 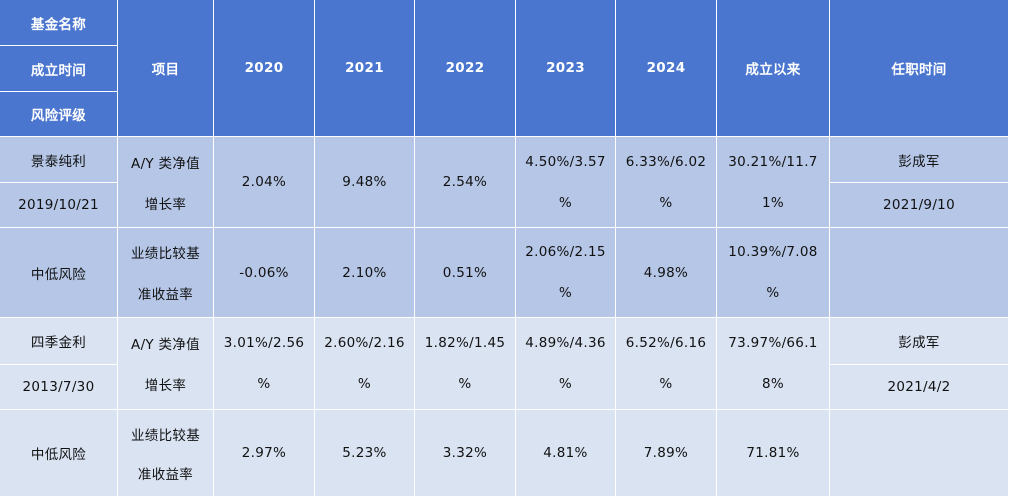 What do you see at coordinates (773, 182) in the screenshot?
I see `nav-since-inception: 30.21%/11.7 1%` at bounding box center [773, 182].